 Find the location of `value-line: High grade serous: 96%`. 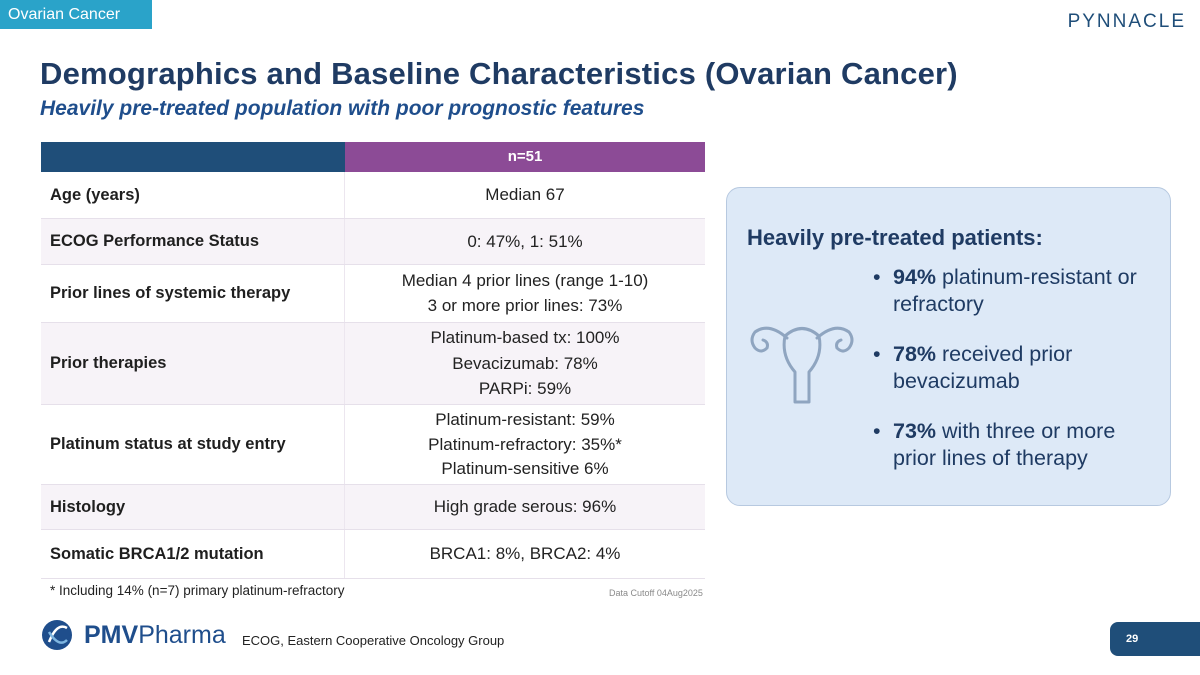

value-line: High grade serous: 96% is located at coordinates (525, 506).